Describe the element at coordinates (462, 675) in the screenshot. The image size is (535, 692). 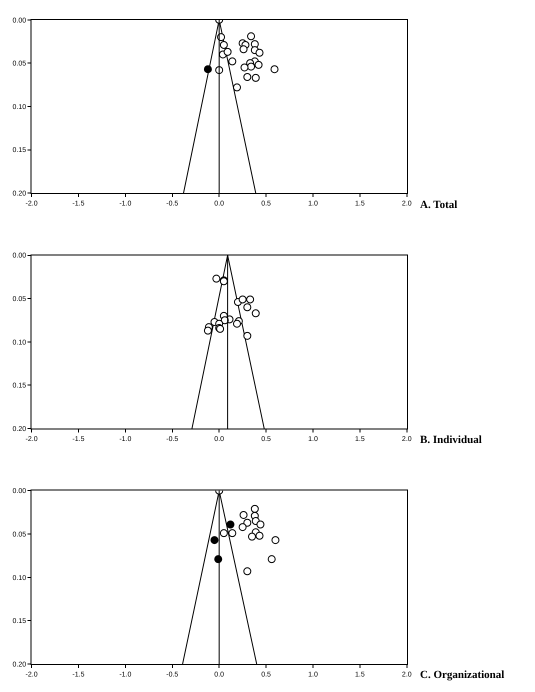
I see `text: C. Organizational` at that location.